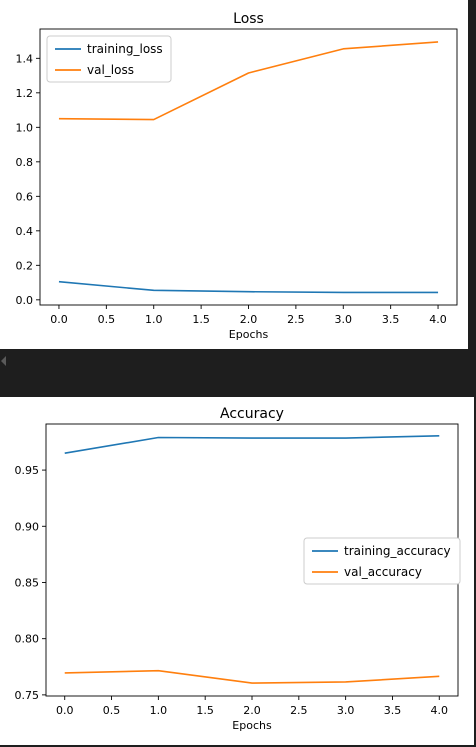 The image size is (476, 747). I want to click on y-tick-label: 0.4, so click(25, 231).